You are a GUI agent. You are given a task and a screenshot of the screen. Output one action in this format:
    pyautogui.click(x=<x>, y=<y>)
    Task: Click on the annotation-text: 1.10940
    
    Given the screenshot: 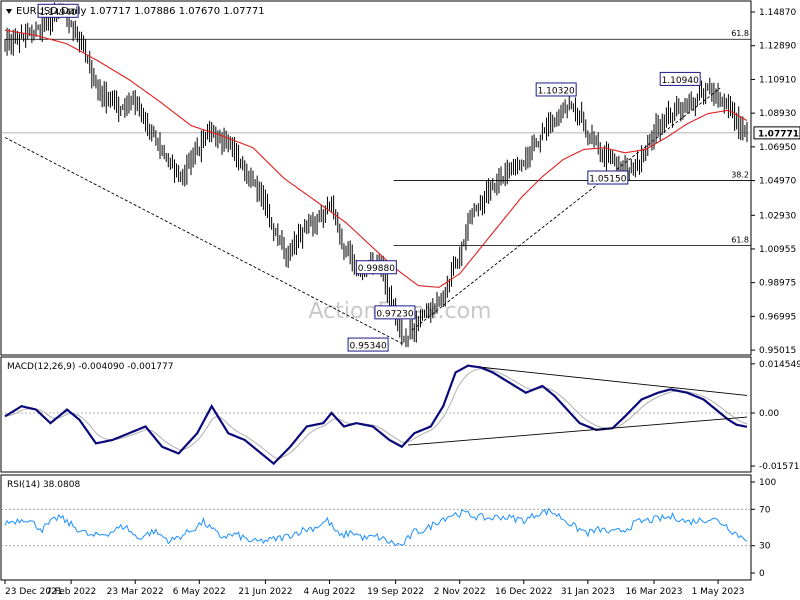 What is the action you would take?
    pyautogui.click(x=680, y=81)
    